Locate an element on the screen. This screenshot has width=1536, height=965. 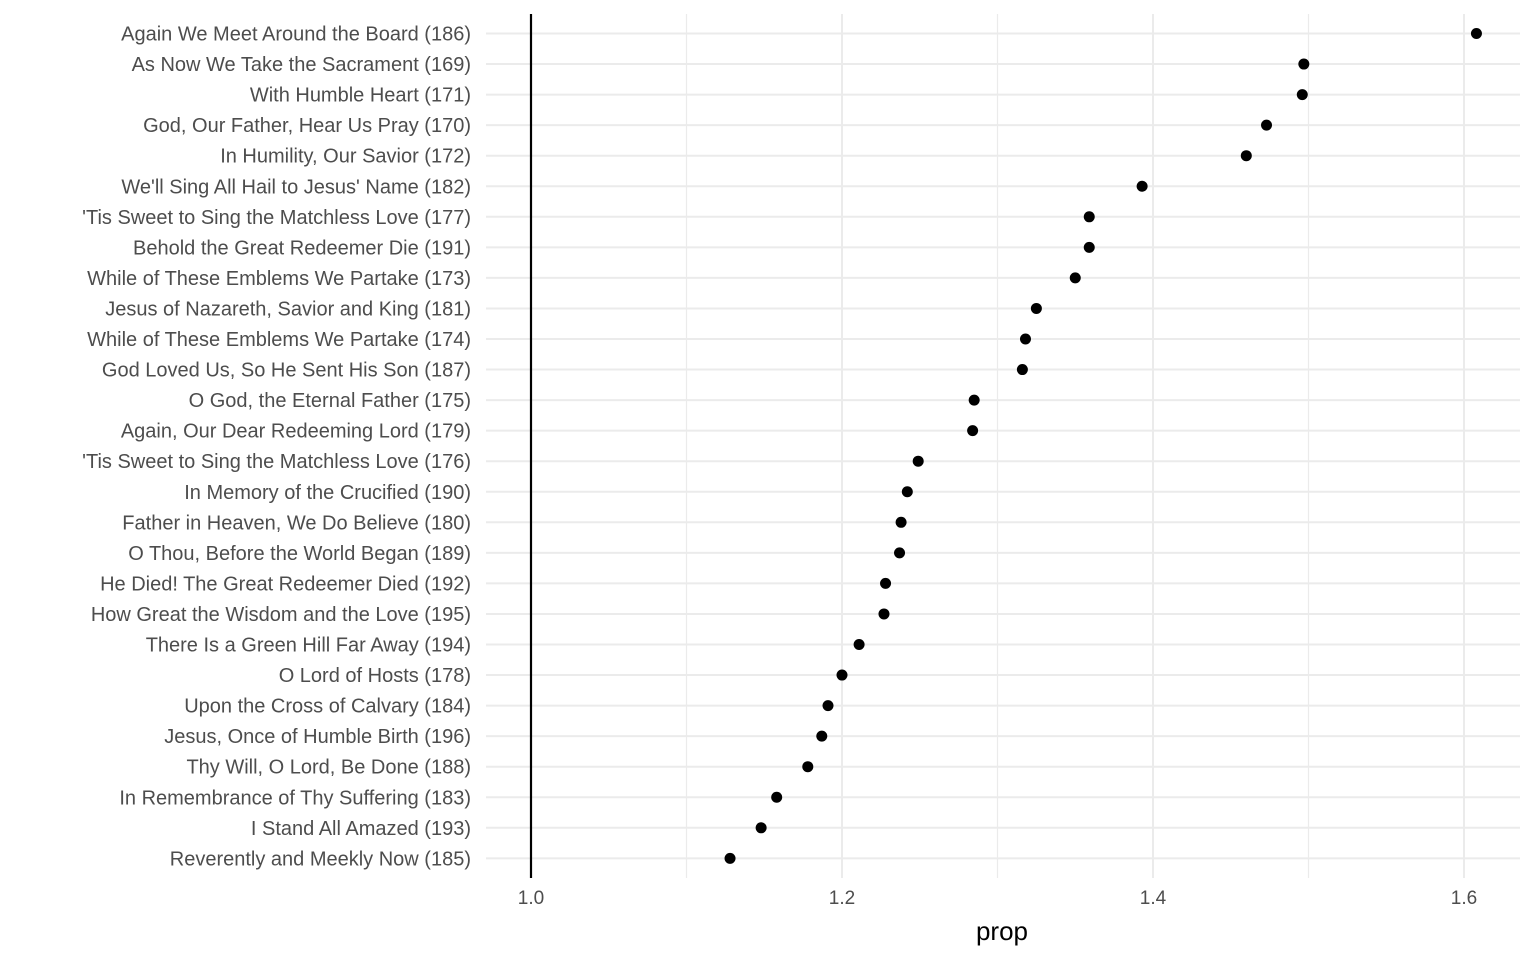
category-label: Thy Will, O Lord, Be Done (188) is located at coordinates (328, 768).